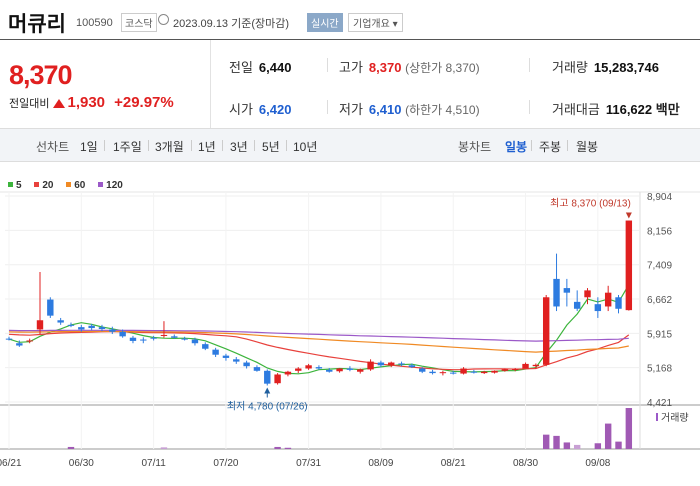 This screenshot has width=700, height=486. Describe the element at coordinates (241, 67) in the screenshot. I see `stat-prev-label: 전일` at that location.